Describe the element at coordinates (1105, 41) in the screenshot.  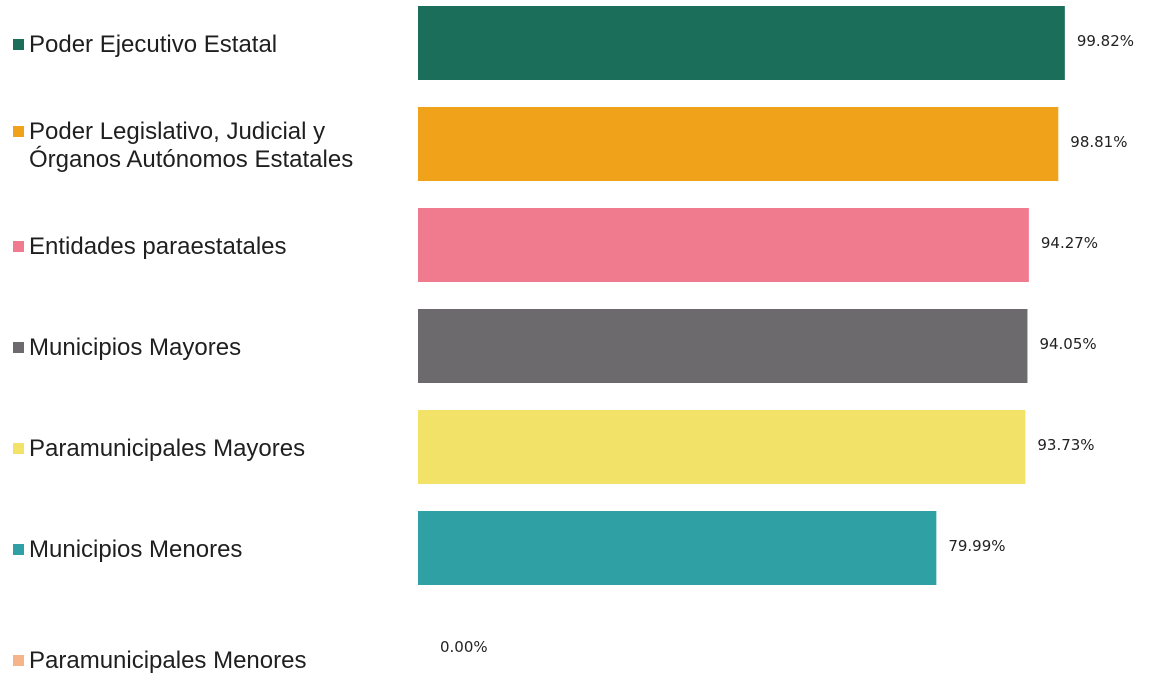
I see `value-label: 99.82%` at that location.